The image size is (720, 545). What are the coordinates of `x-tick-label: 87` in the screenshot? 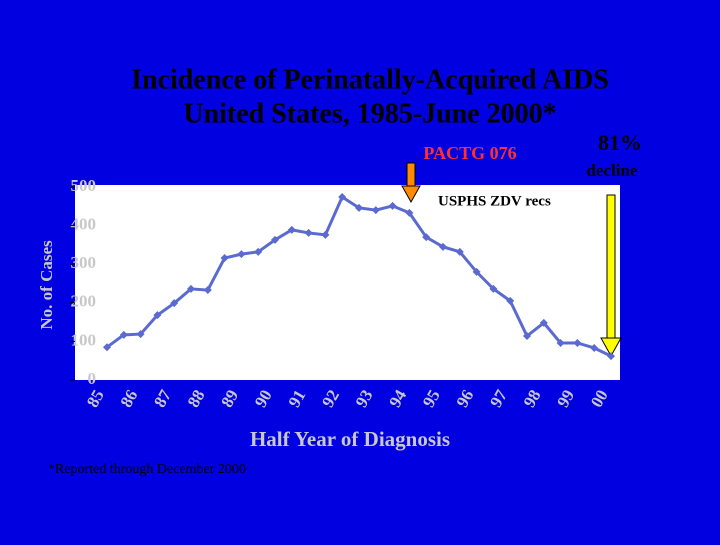 It's located at (162, 398).